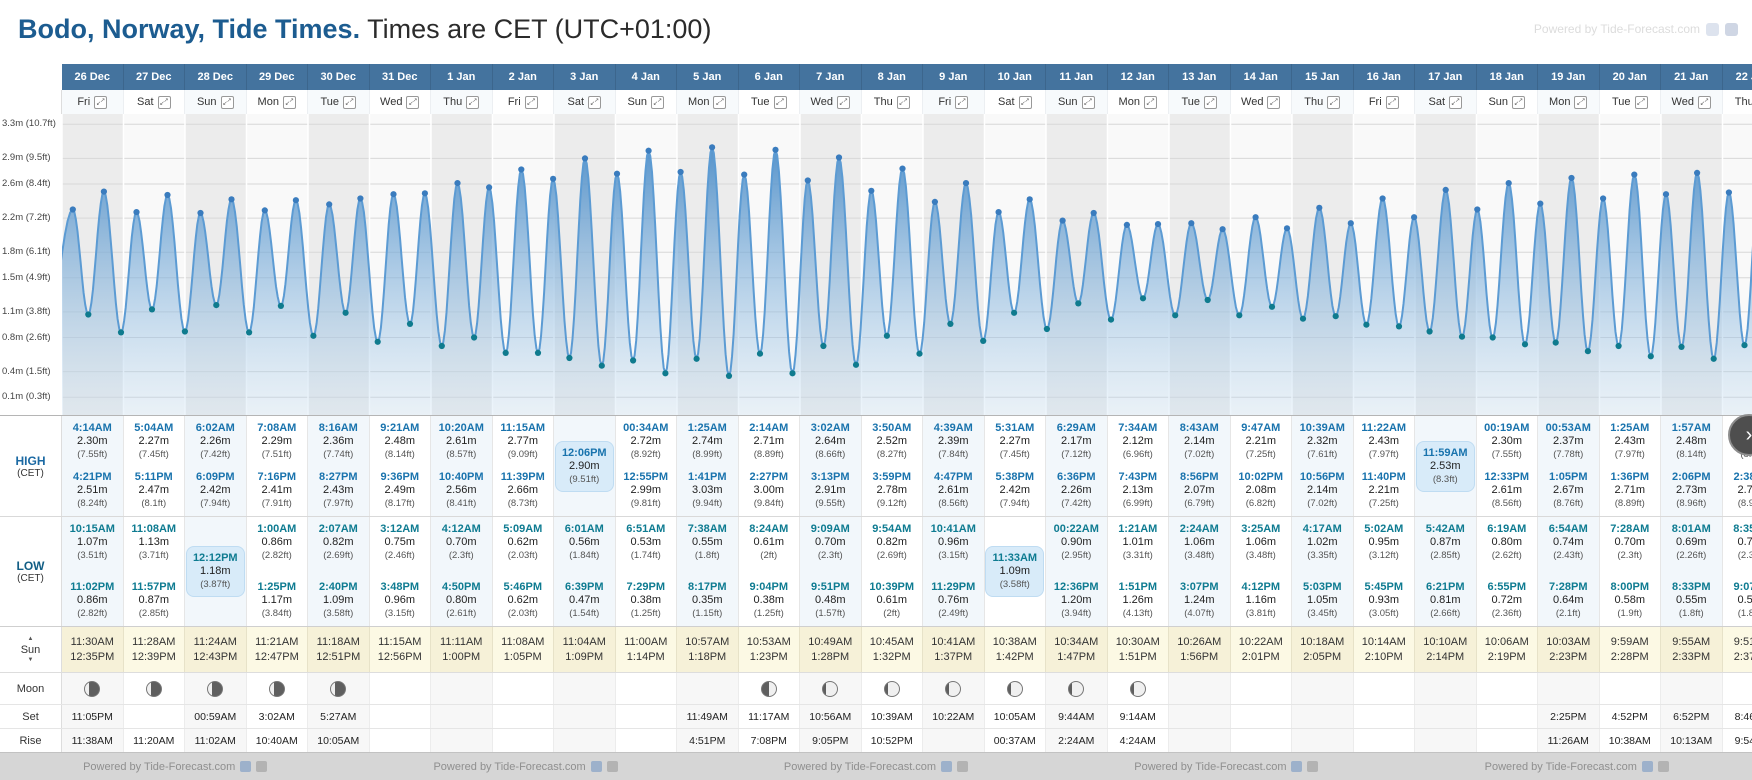  I want to click on low-tide-event: 6:55PM 0.72m (2.36ft), so click(1506, 600).